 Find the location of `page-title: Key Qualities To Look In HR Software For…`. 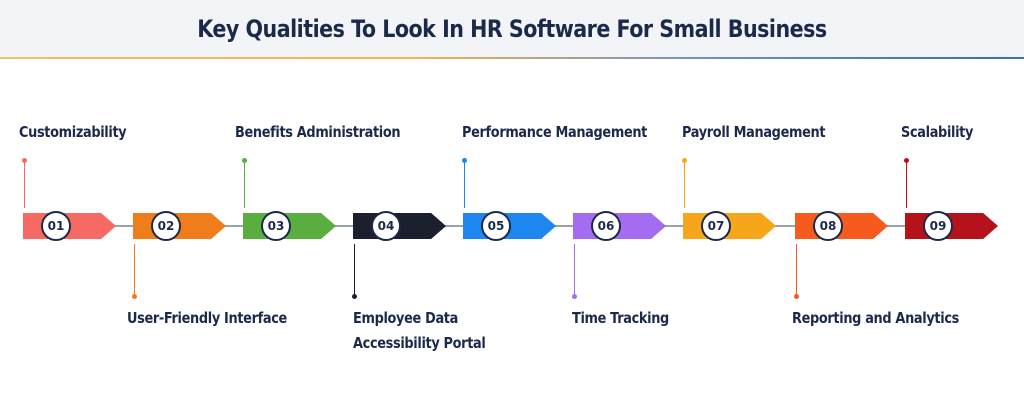

page-title: Key Qualities To Look In HR Software For… is located at coordinates (512, 29).